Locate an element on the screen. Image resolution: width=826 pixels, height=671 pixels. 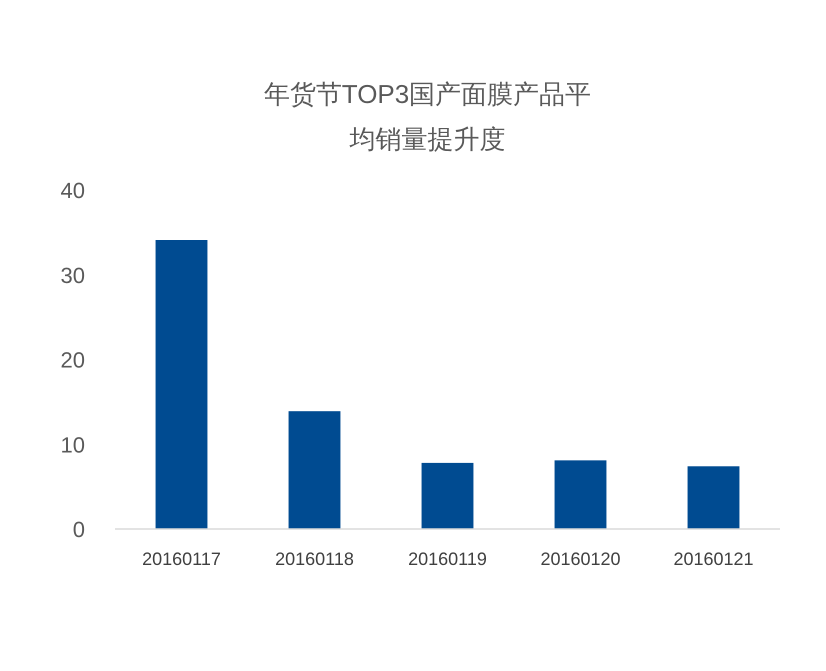
x-tick-label: 20160121 is located at coordinates (713, 559).